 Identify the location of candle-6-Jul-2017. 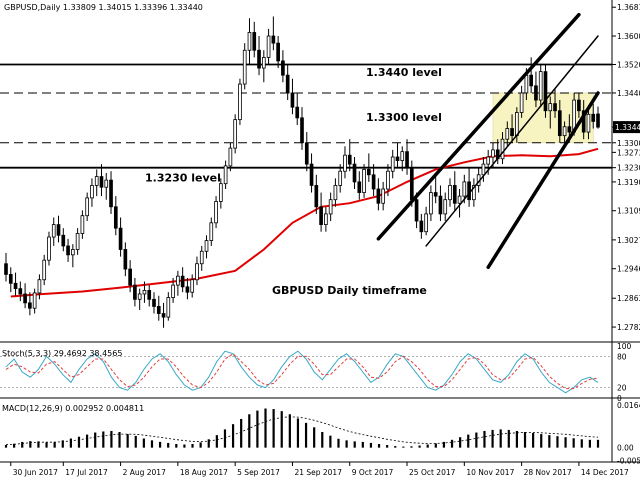
(30, 304).